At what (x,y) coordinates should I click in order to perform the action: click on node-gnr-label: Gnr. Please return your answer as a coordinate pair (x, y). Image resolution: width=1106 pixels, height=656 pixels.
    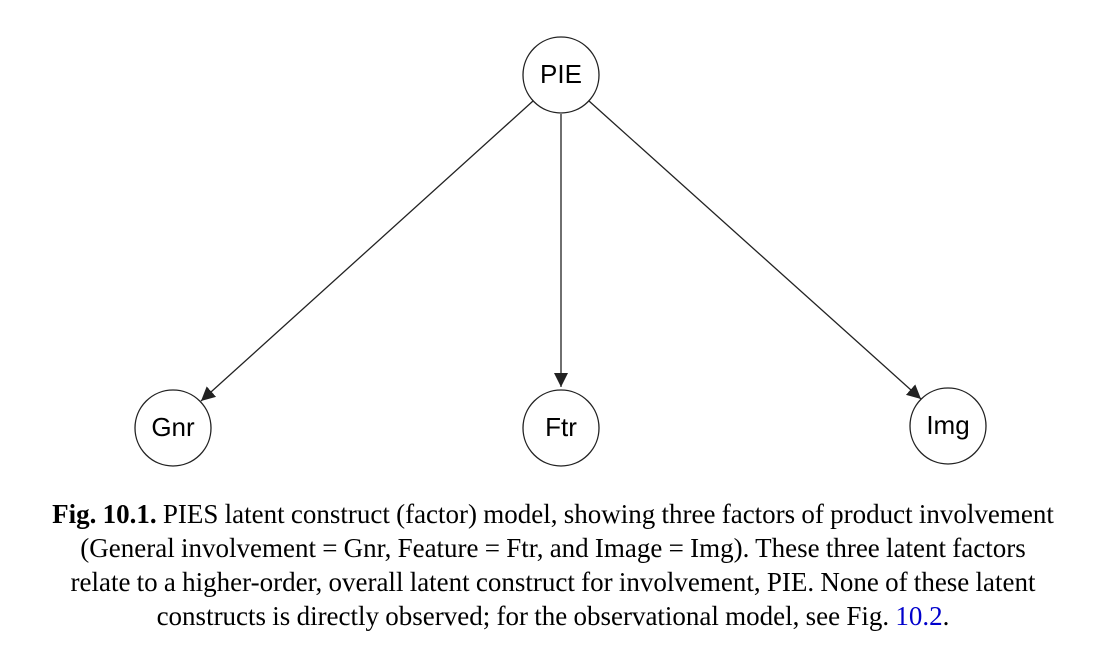
    Looking at the image, I should click on (173, 427).